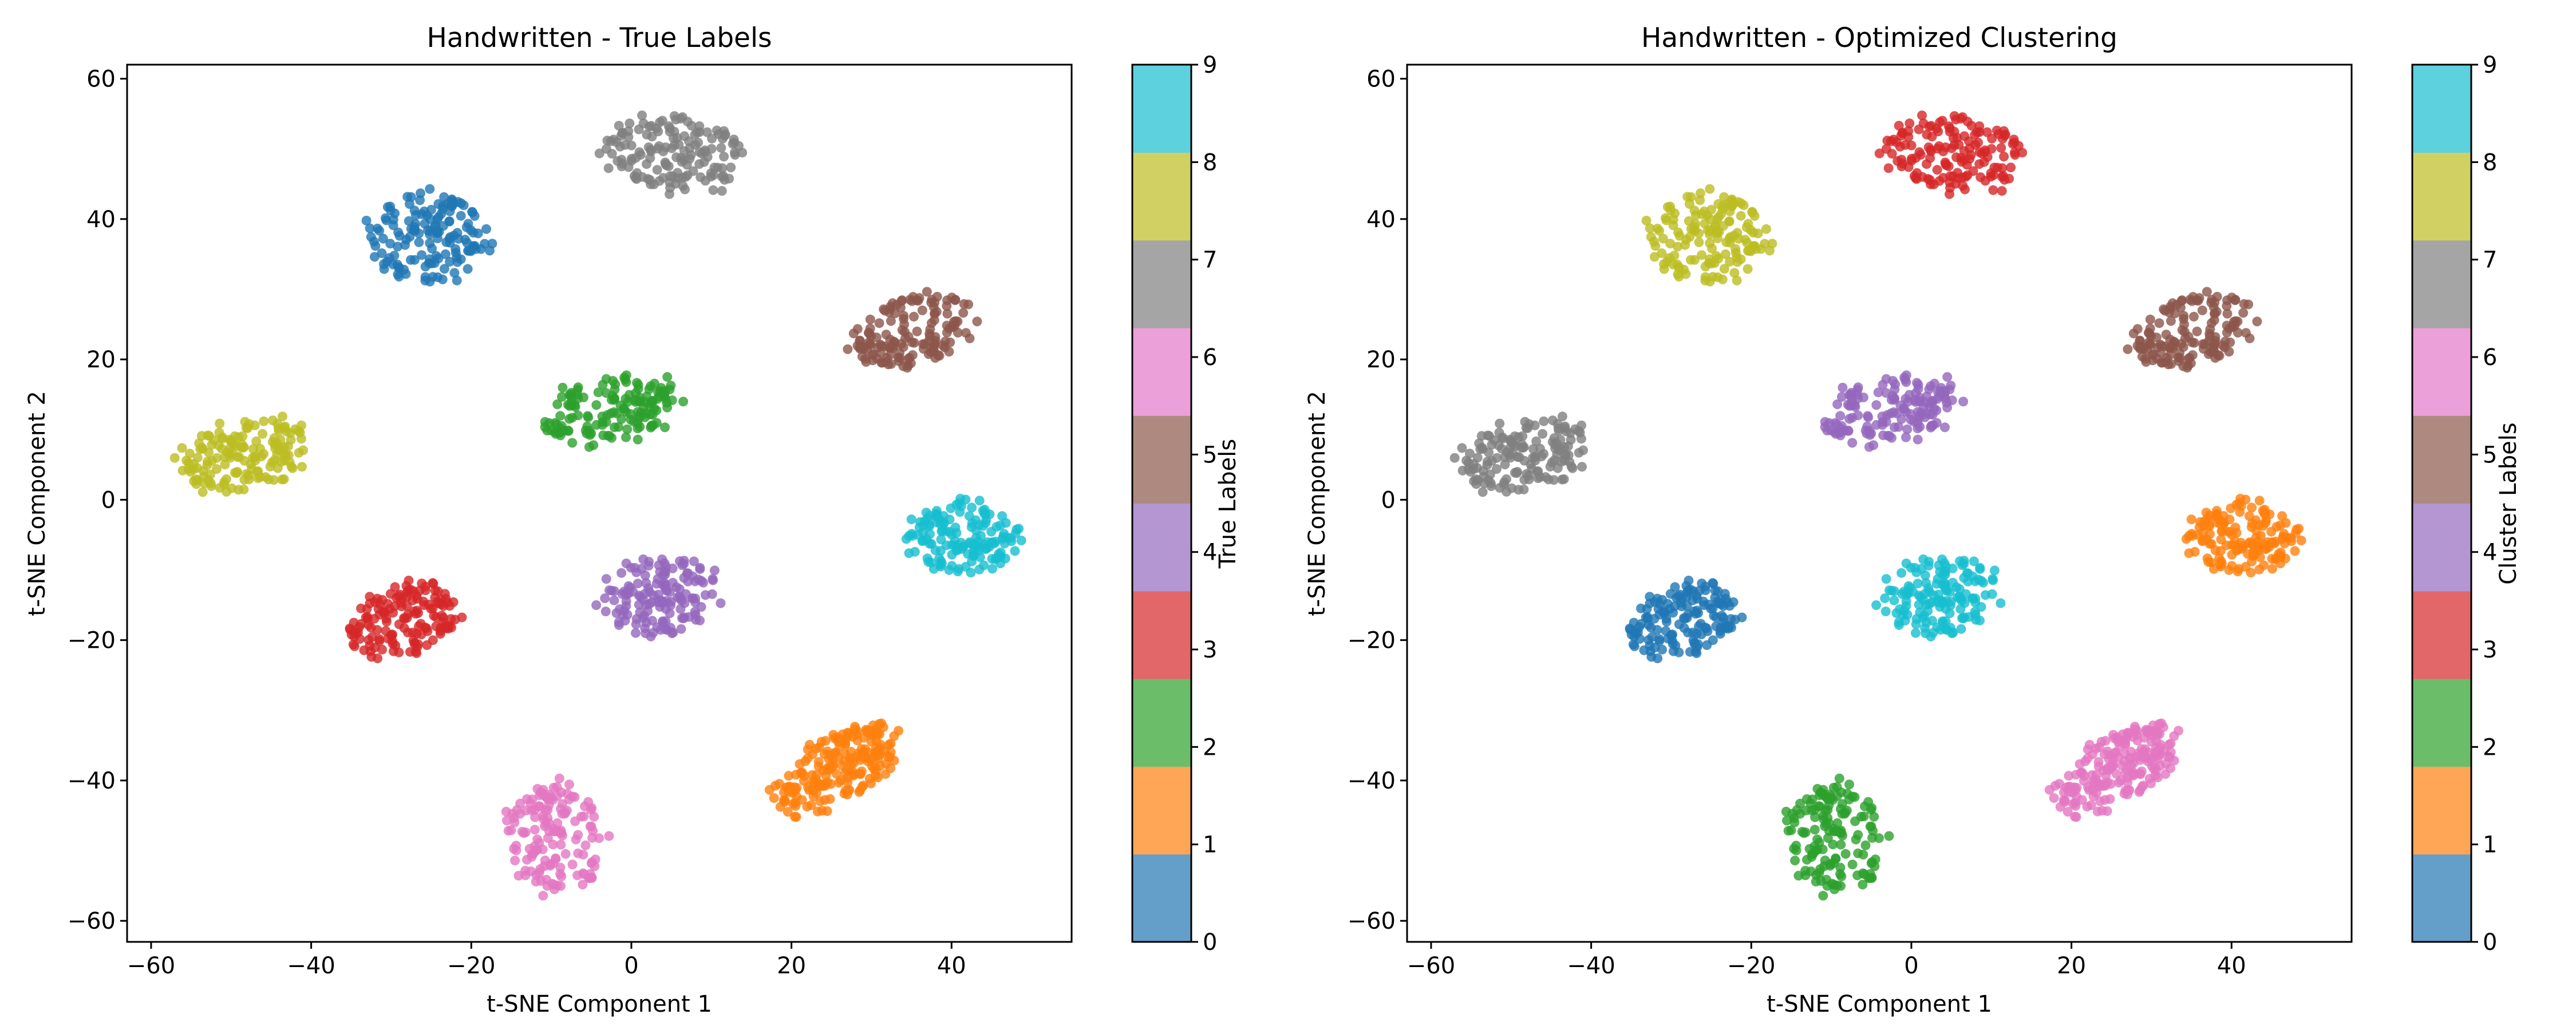 The height and width of the screenshot is (1030, 2576). What do you see at coordinates (92, 781) in the screenshot?
I see `y-tick-label: −40` at bounding box center [92, 781].